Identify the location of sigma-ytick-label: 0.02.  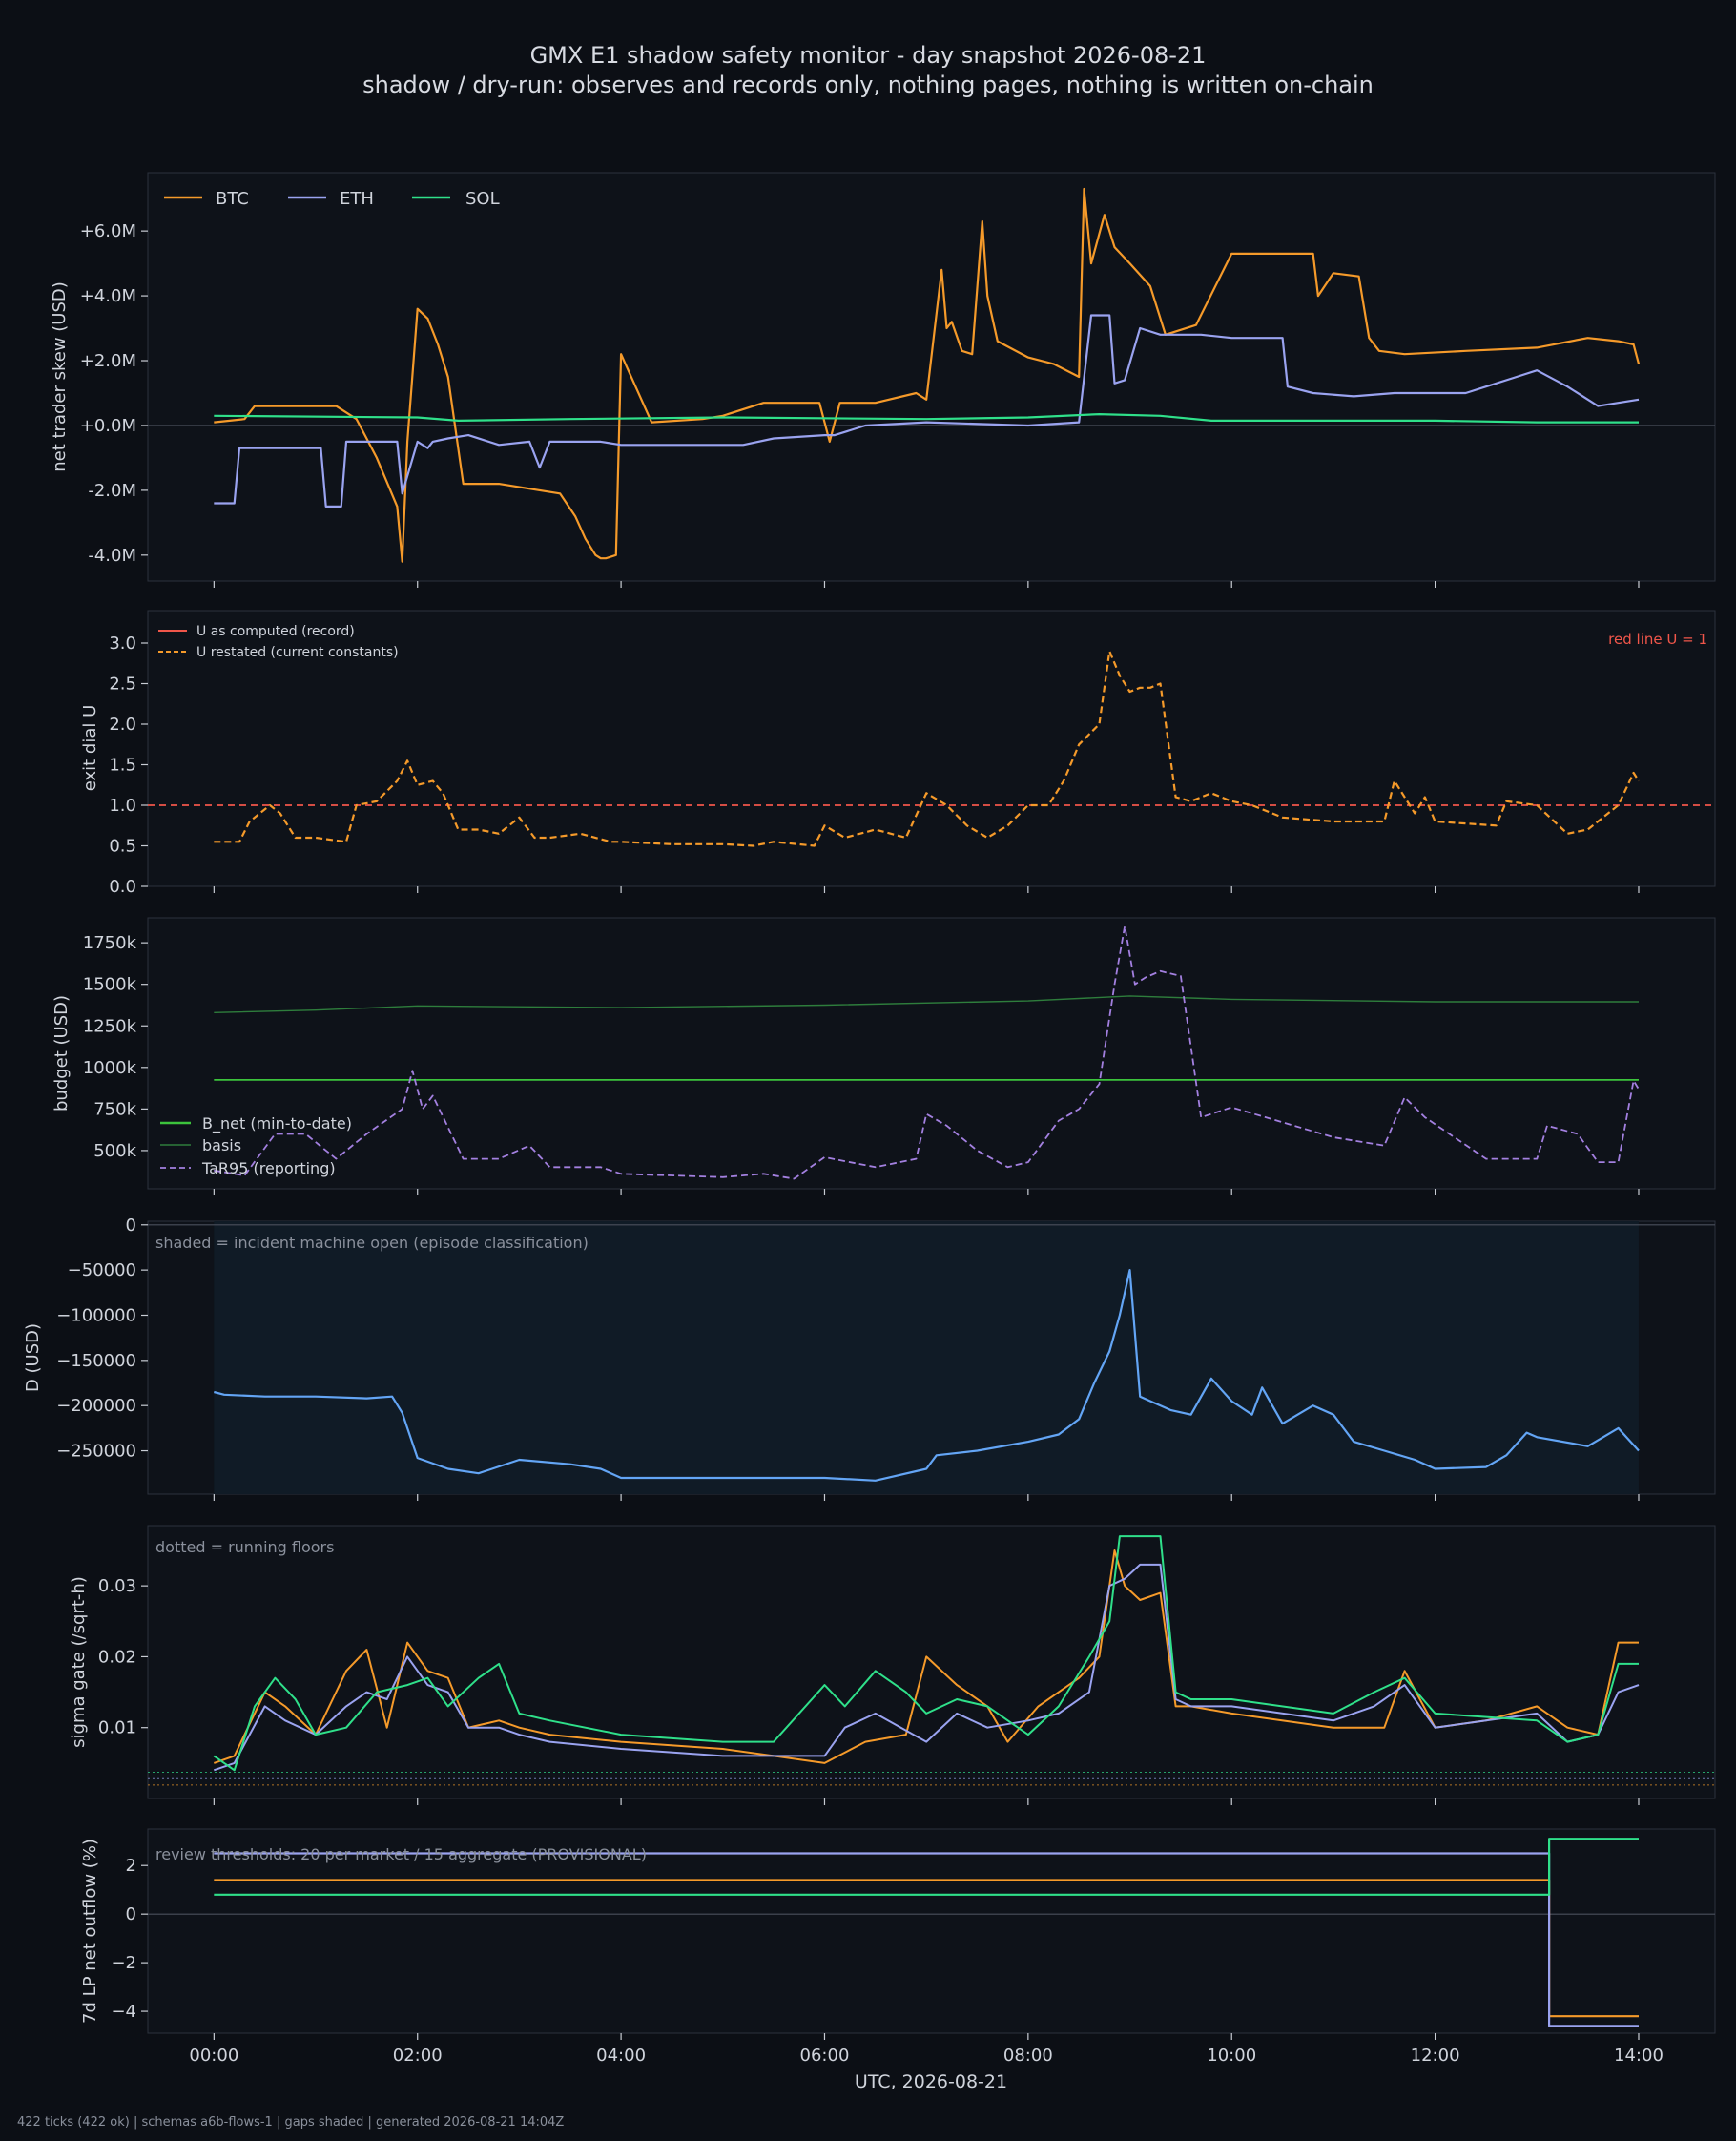
(117, 1657).